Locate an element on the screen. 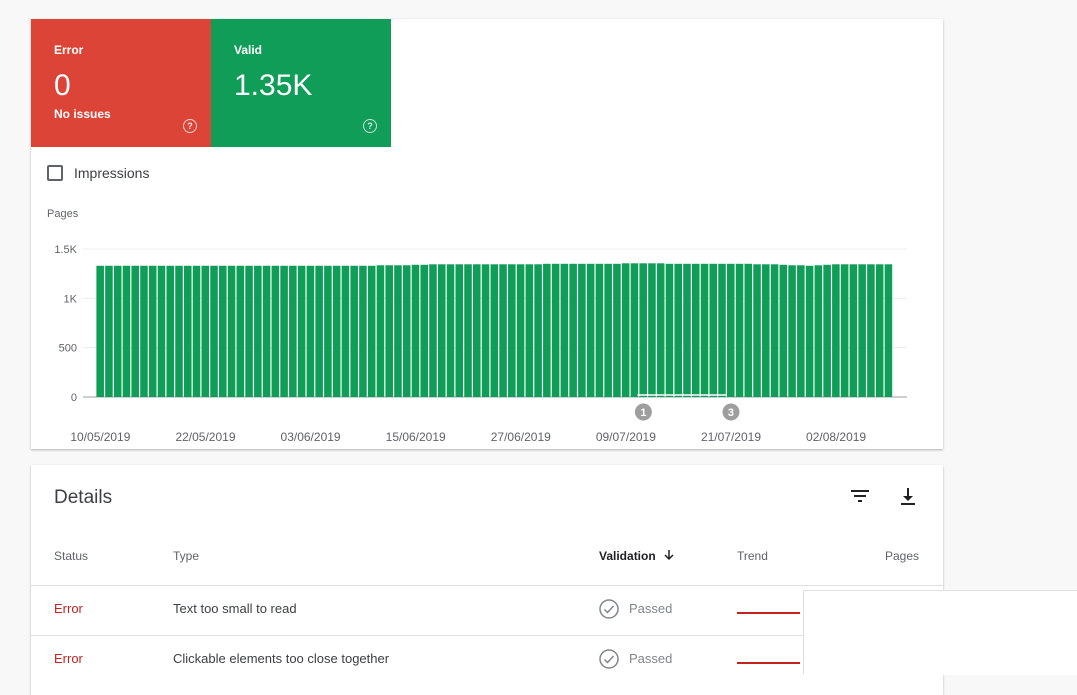 The width and height of the screenshot is (1077, 695). bar-series is located at coordinates (494, 330).